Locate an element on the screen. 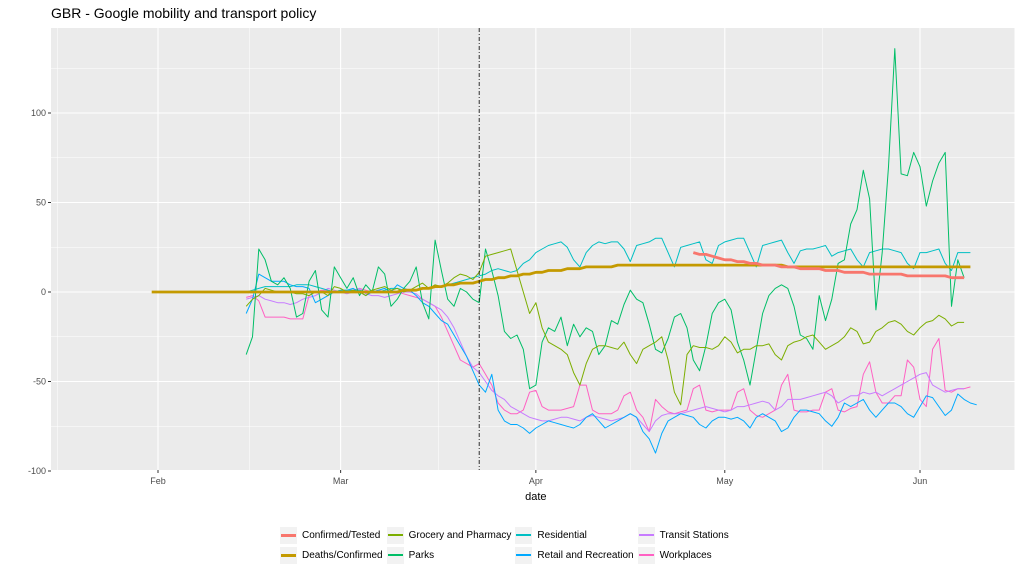 The width and height of the screenshot is (1024, 578). series-line-deaths-confirmed is located at coordinates (561, 278).